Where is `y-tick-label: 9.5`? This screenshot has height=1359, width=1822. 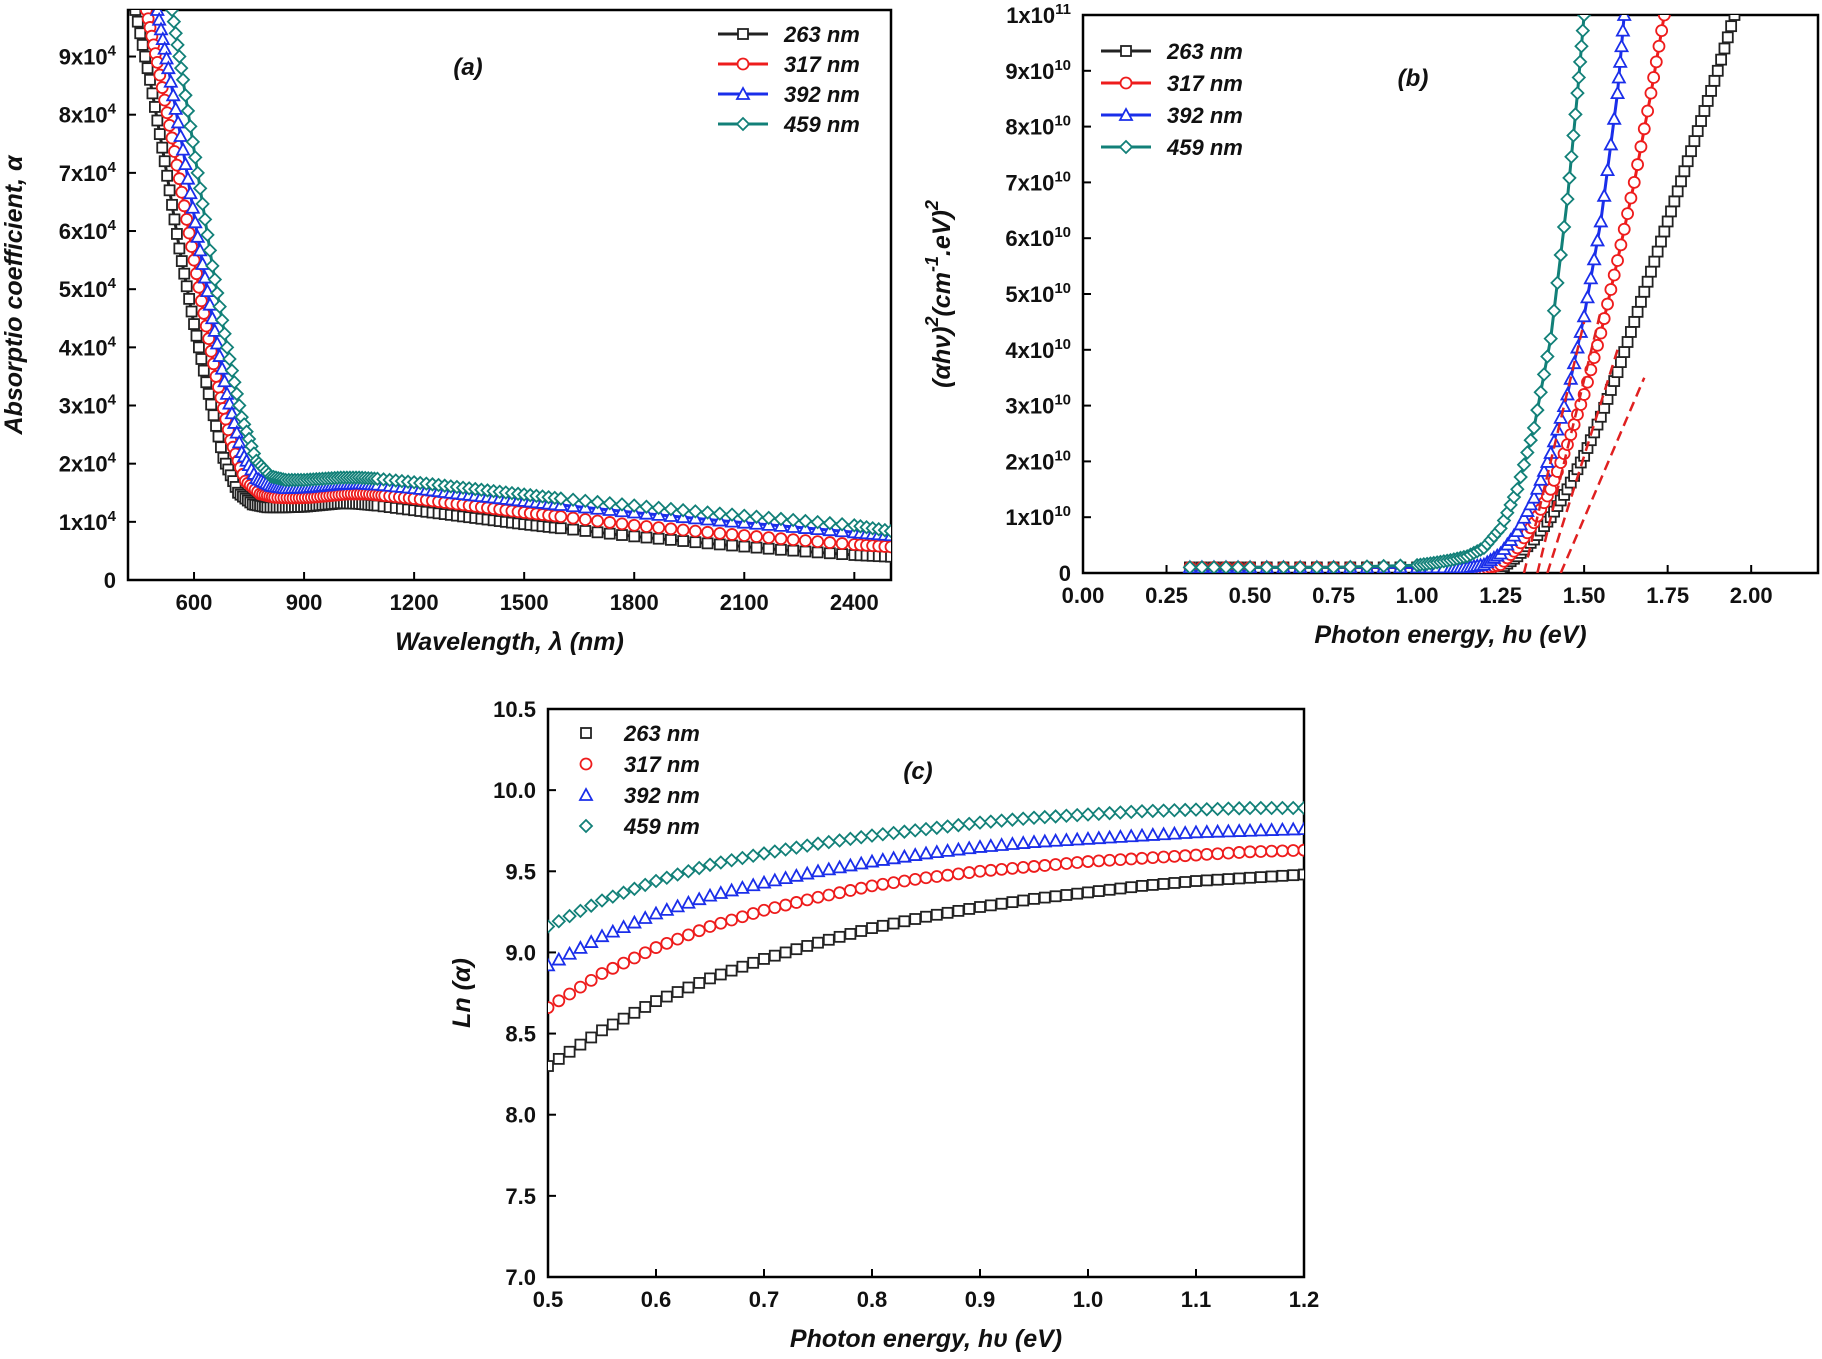 y-tick-label: 9.5 is located at coordinates (520, 871).